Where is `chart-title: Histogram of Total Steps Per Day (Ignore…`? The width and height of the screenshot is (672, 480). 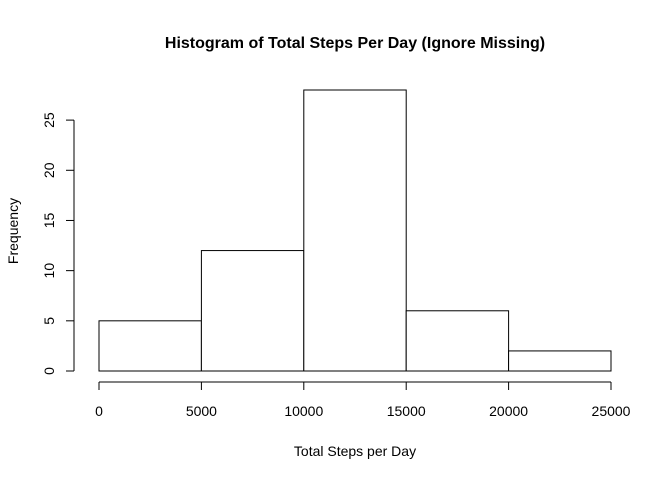 chart-title: Histogram of Total Steps Per Day (Ignore… is located at coordinates (355, 43).